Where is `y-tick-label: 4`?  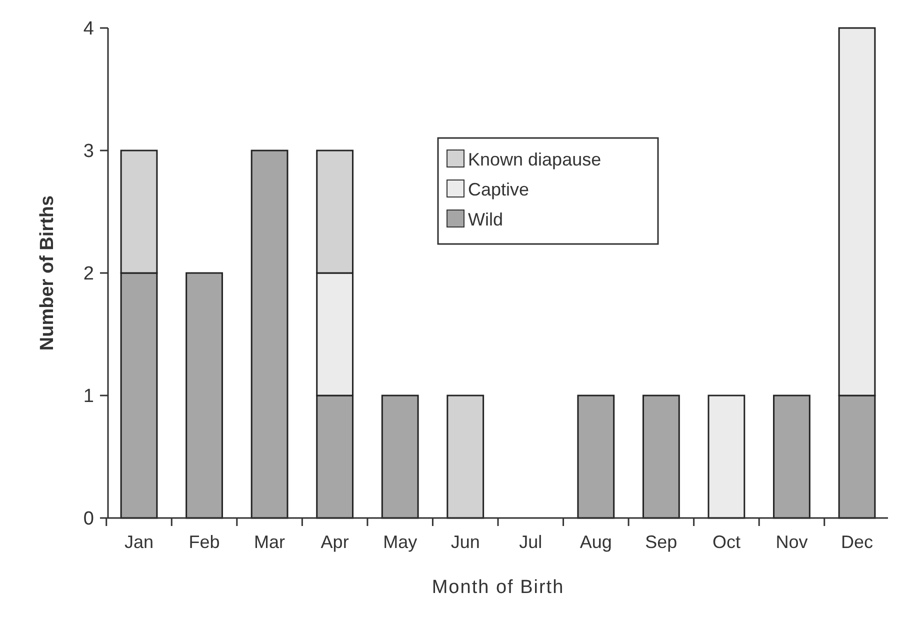 y-tick-label: 4 is located at coordinates (88, 29).